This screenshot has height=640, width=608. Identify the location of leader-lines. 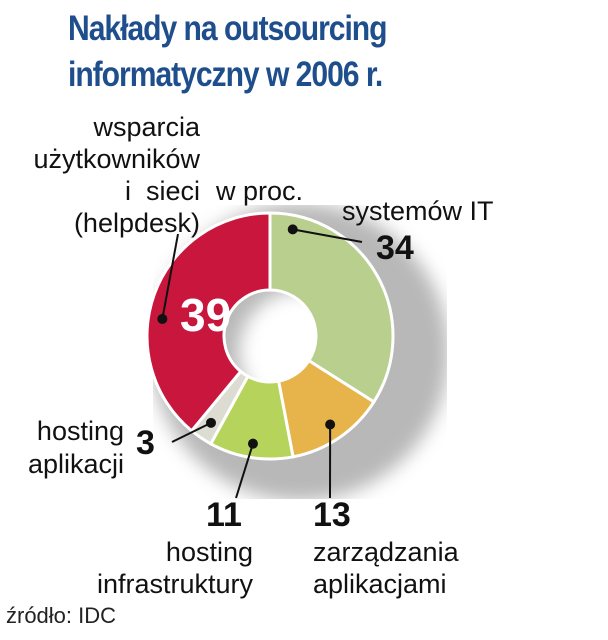
(260, 361).